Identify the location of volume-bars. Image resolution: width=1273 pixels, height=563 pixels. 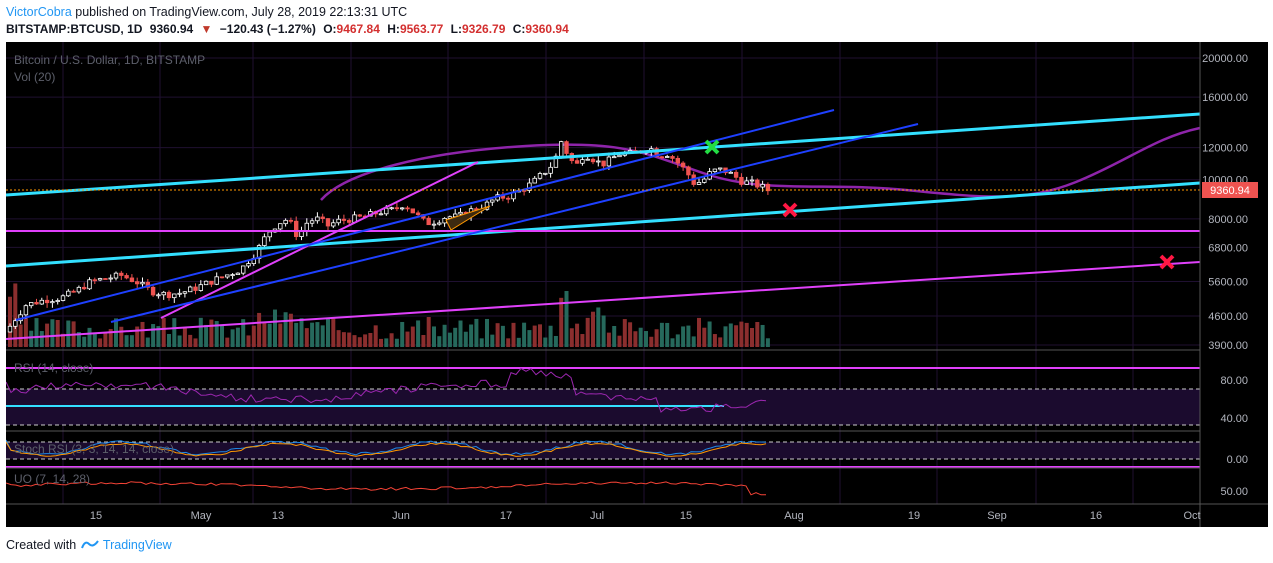
(389, 315).